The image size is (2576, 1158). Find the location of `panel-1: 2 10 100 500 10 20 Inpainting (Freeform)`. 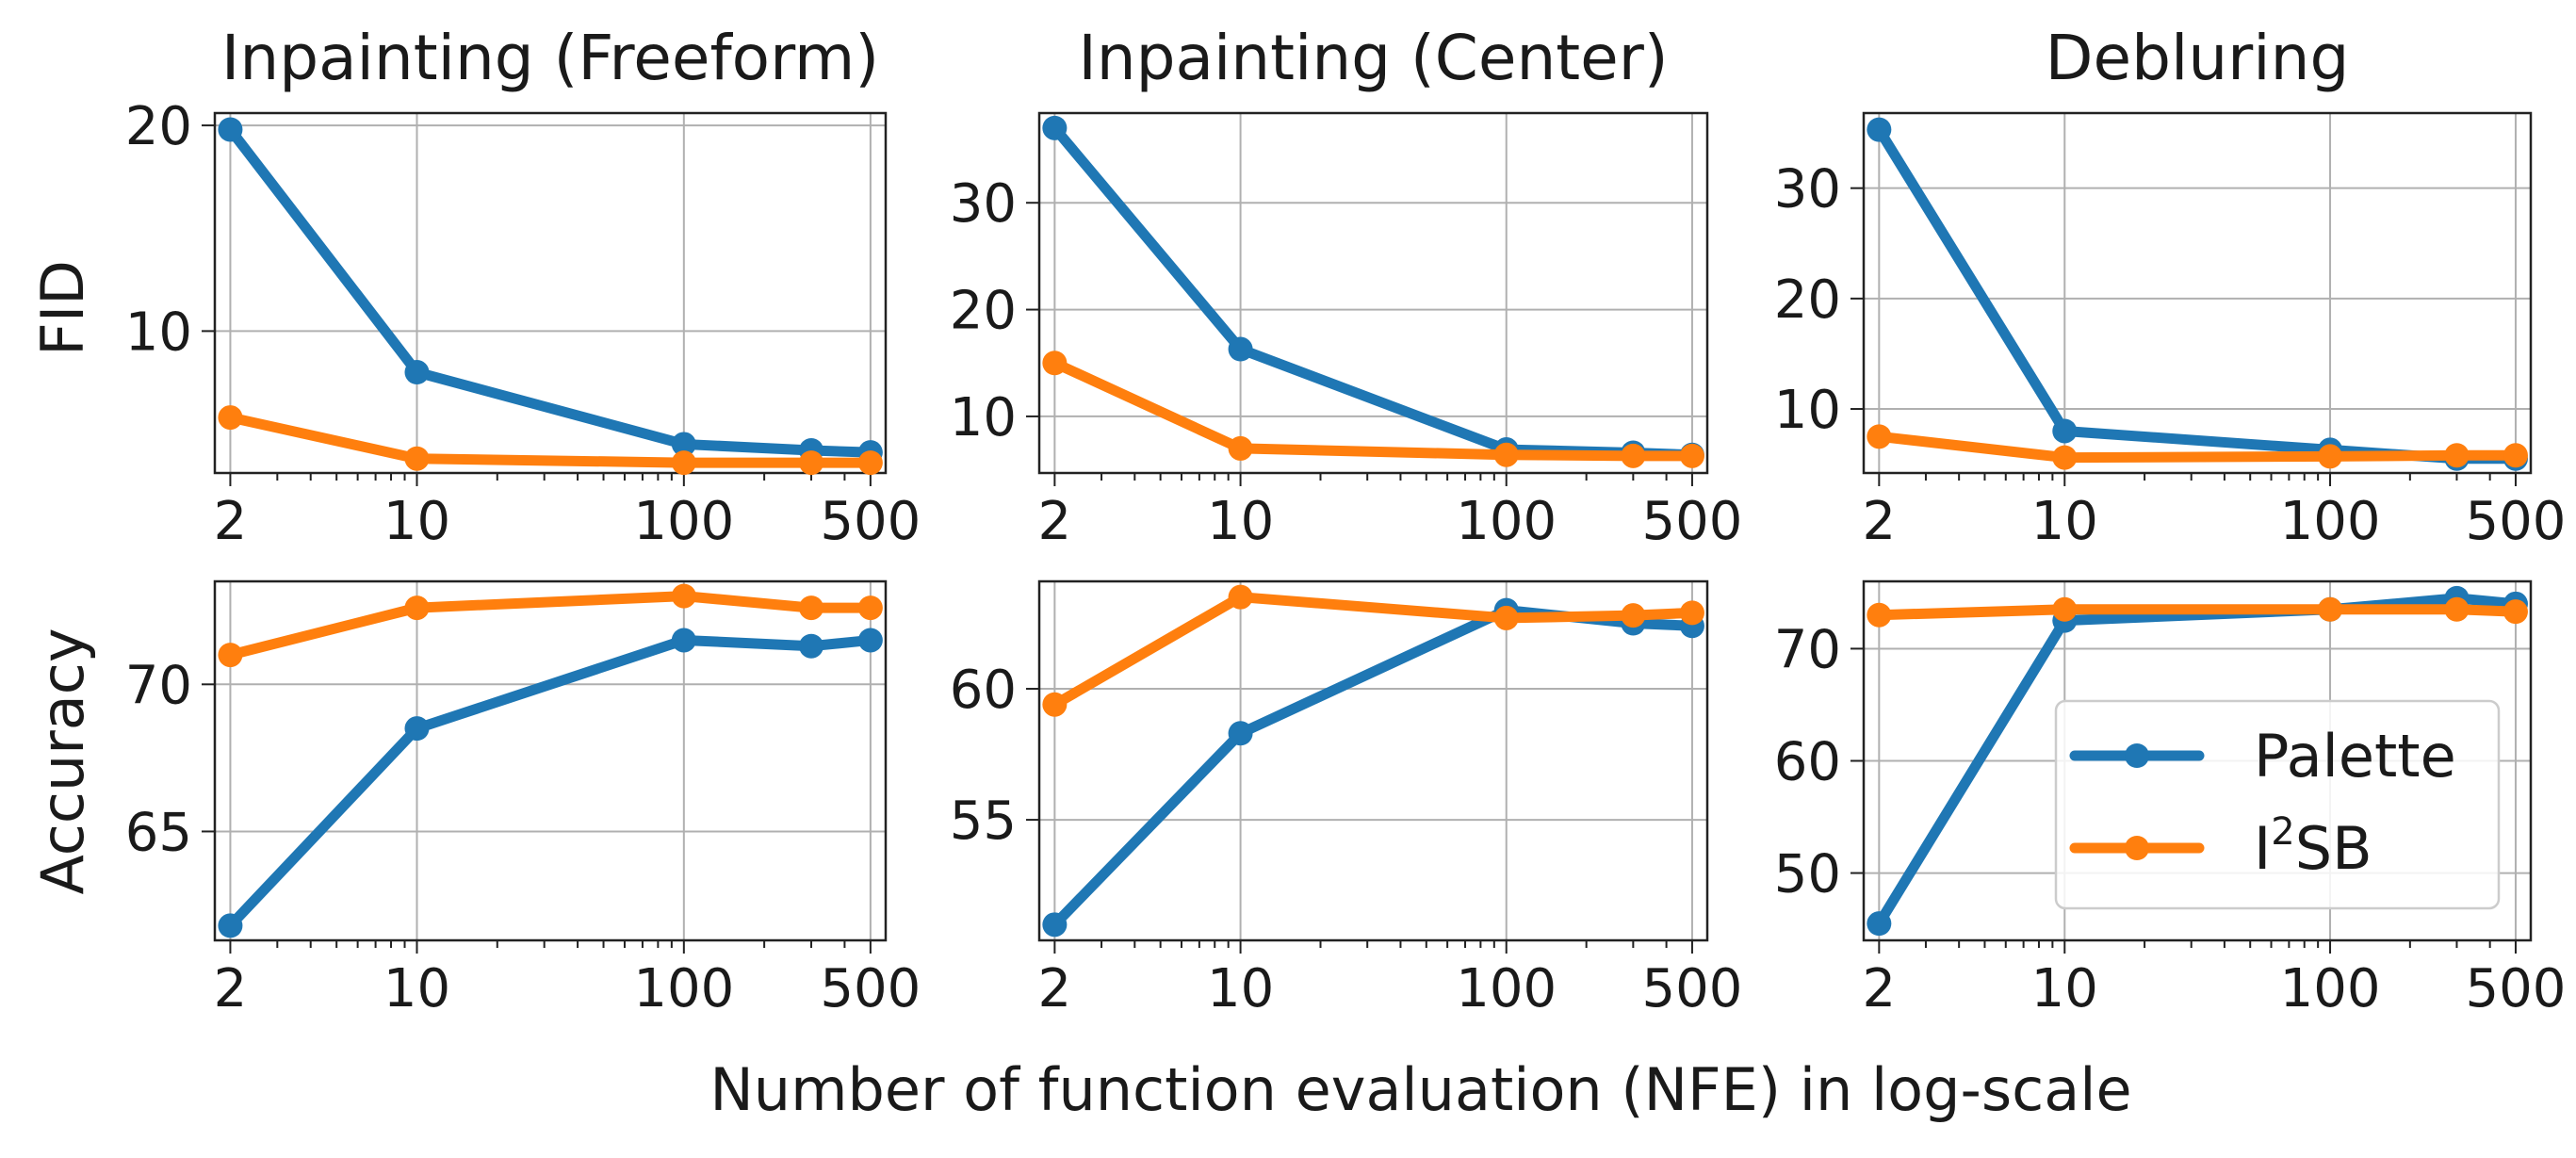

panel-1: 2 10 100 500 10 20 Inpainting (Freeform) is located at coordinates (523, 287).